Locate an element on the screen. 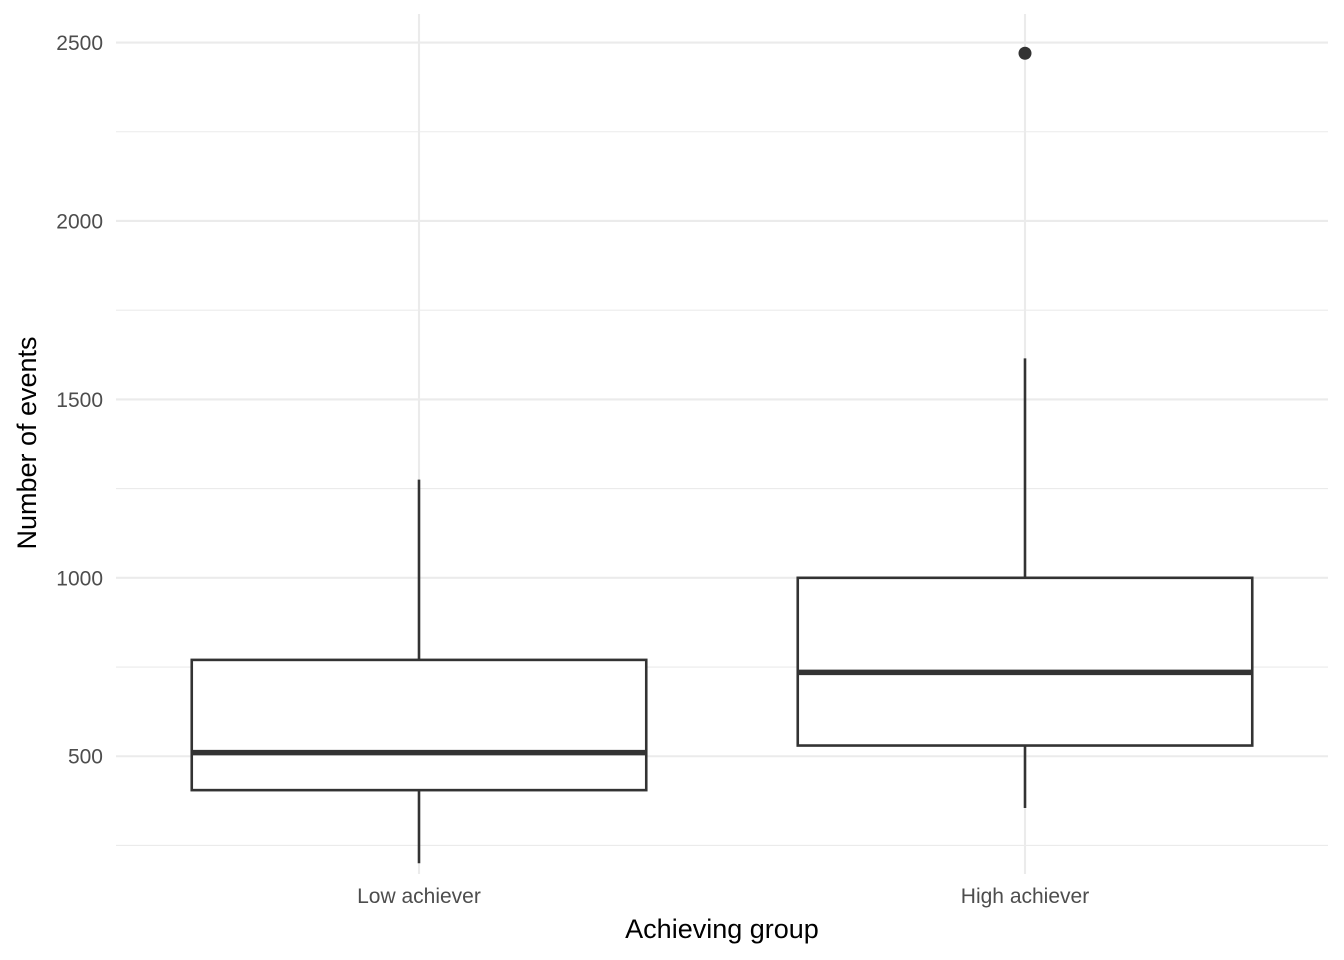 Image resolution: width=1344 pixels, height=960 pixels. y-tick-label: 2500 is located at coordinates (79, 43).